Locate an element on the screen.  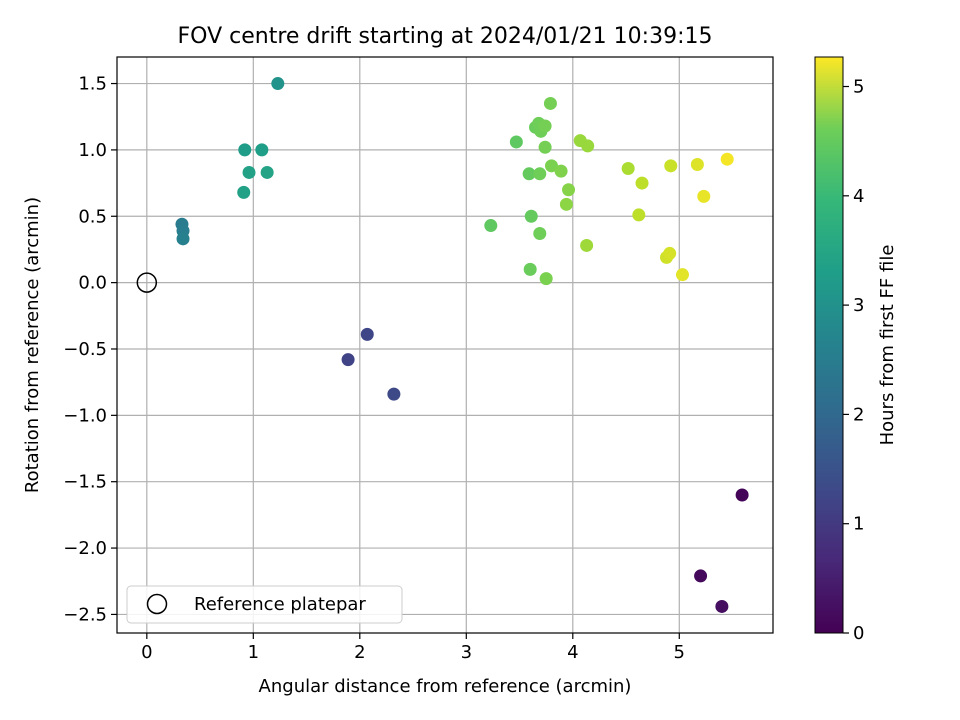
reference-platepar-marker is located at coordinates (147, 282).